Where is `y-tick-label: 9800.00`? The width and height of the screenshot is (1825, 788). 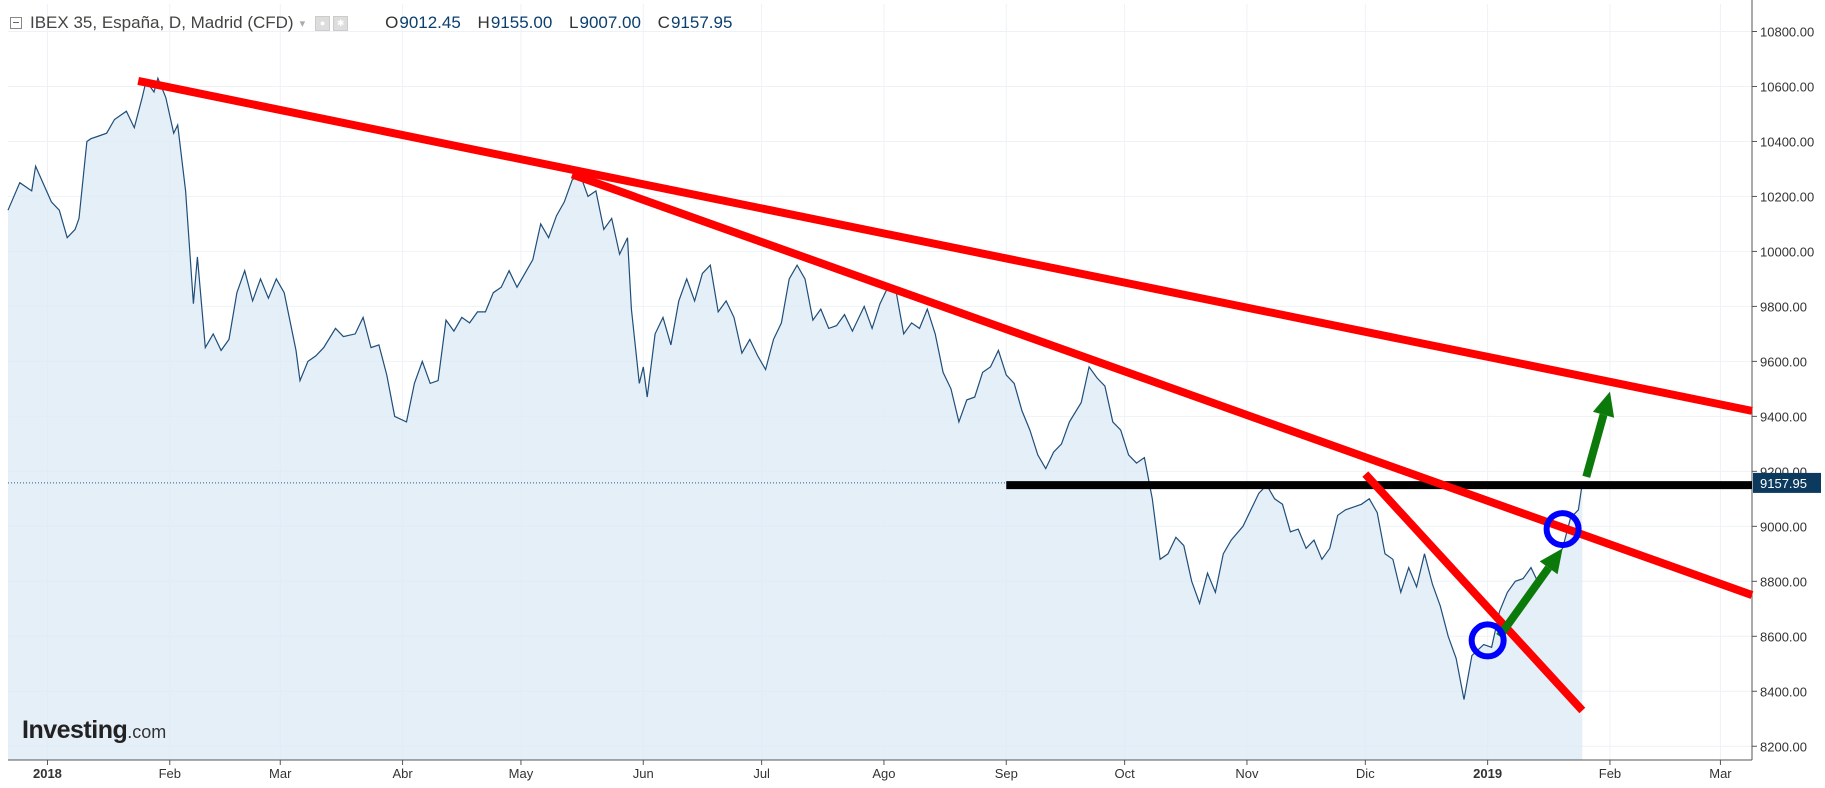 y-tick-label: 9800.00 is located at coordinates (1783, 306).